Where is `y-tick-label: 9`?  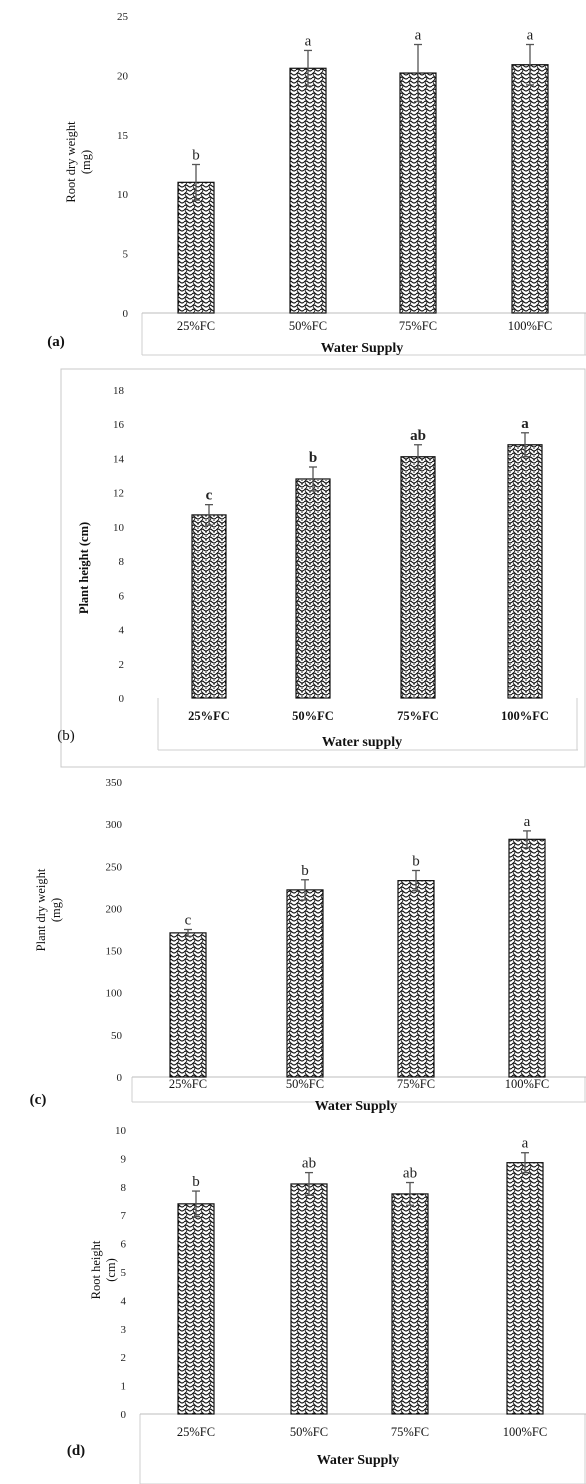 y-tick-label: 9 is located at coordinates (124, 1159).